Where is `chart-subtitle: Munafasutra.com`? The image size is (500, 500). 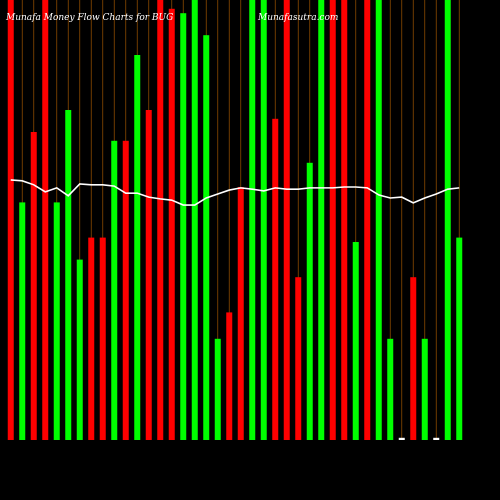 chart-subtitle: Munafasutra.com is located at coordinates (297, 18).